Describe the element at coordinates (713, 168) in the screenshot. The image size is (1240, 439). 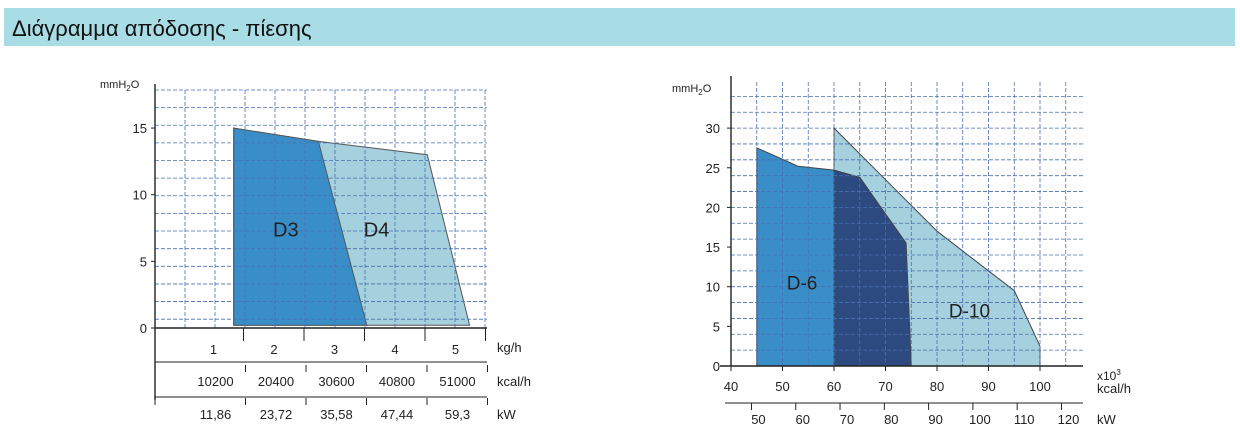
I see `y-tick-label: 25` at that location.